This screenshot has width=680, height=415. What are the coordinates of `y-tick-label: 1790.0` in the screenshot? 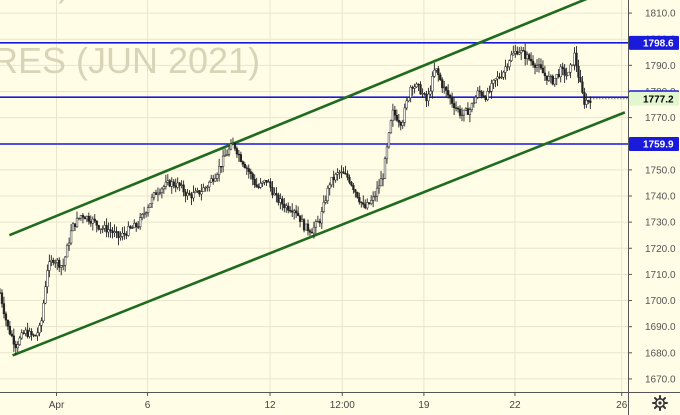 It's located at (660, 66).